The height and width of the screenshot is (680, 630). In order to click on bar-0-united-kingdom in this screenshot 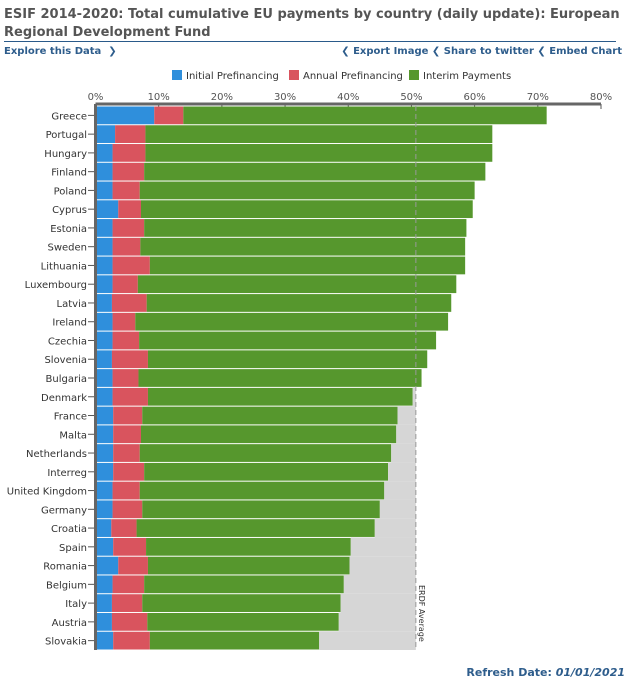, I will do `click(104, 490)`.